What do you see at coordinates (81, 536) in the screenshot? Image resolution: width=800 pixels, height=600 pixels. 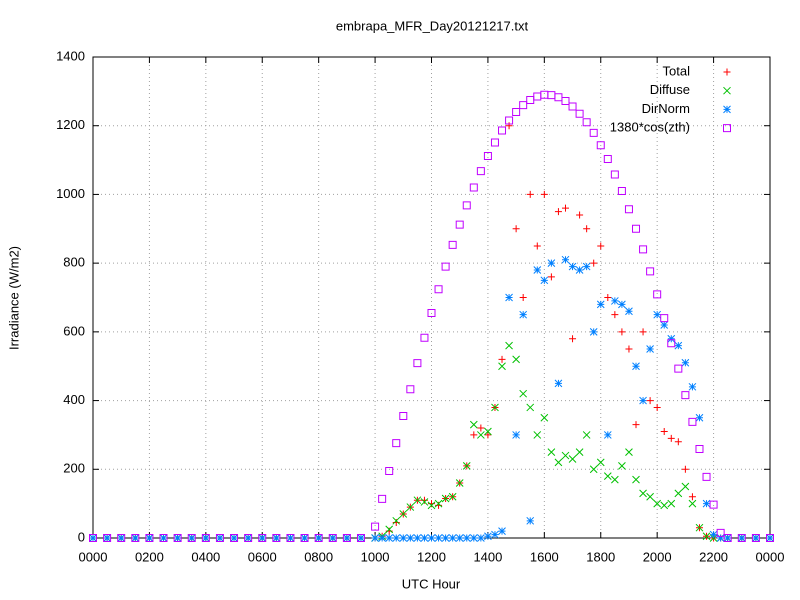 I see `y-tick-label: 0` at bounding box center [81, 536].